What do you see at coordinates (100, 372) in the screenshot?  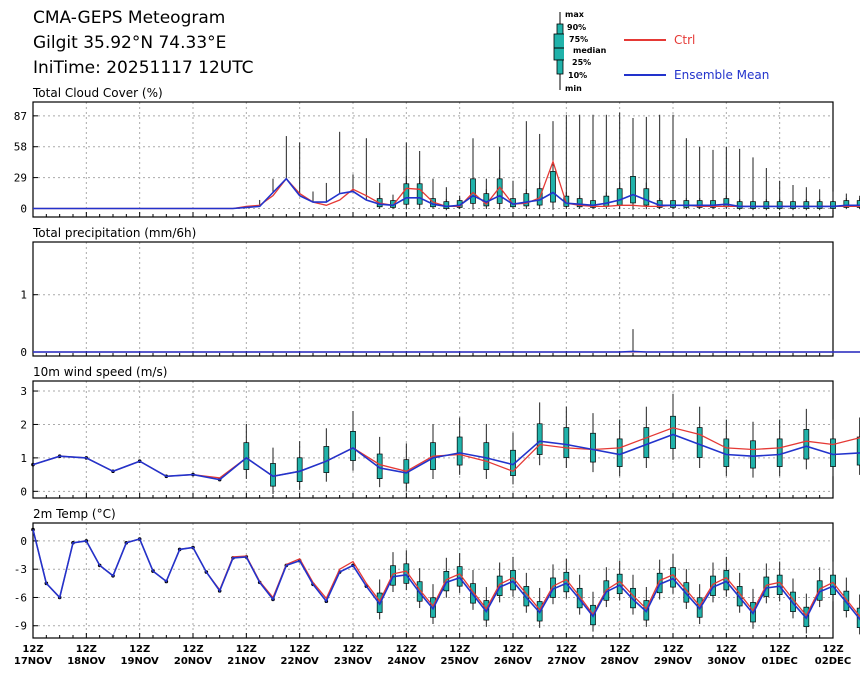 I see `panel-title-wind: 10m wind speed (m/s)` at bounding box center [100, 372].